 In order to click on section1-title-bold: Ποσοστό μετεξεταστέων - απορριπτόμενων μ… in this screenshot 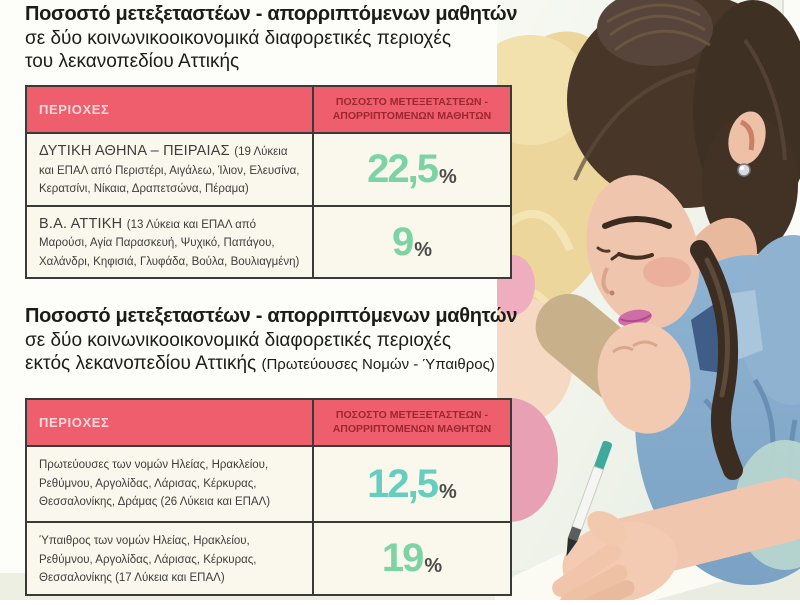, I will do `click(271, 14)`.